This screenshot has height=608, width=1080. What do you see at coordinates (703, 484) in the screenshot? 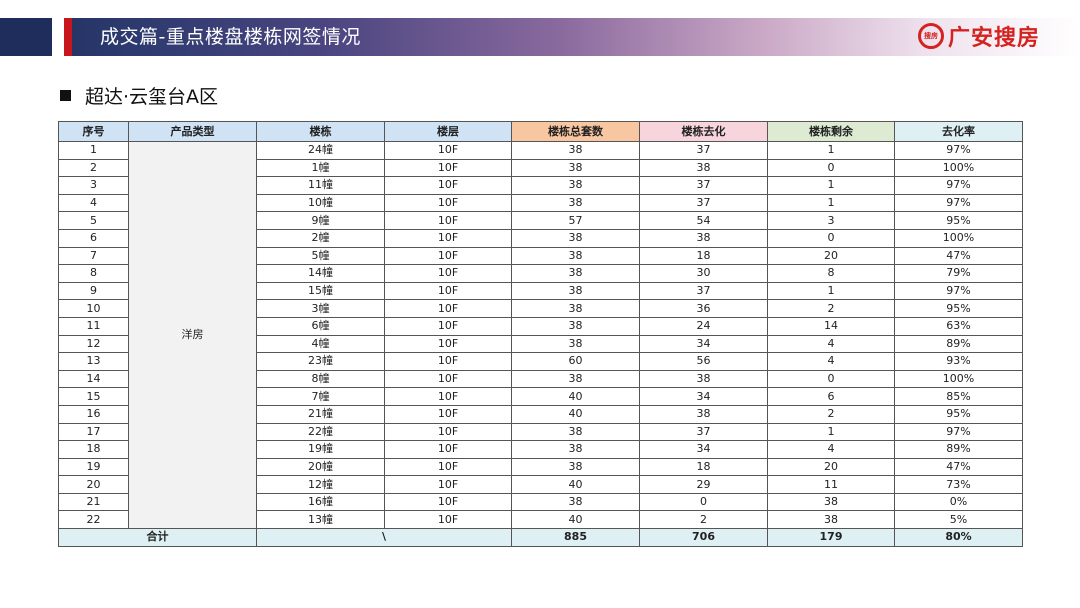
I see `cell-sold: 29` at bounding box center [703, 484].